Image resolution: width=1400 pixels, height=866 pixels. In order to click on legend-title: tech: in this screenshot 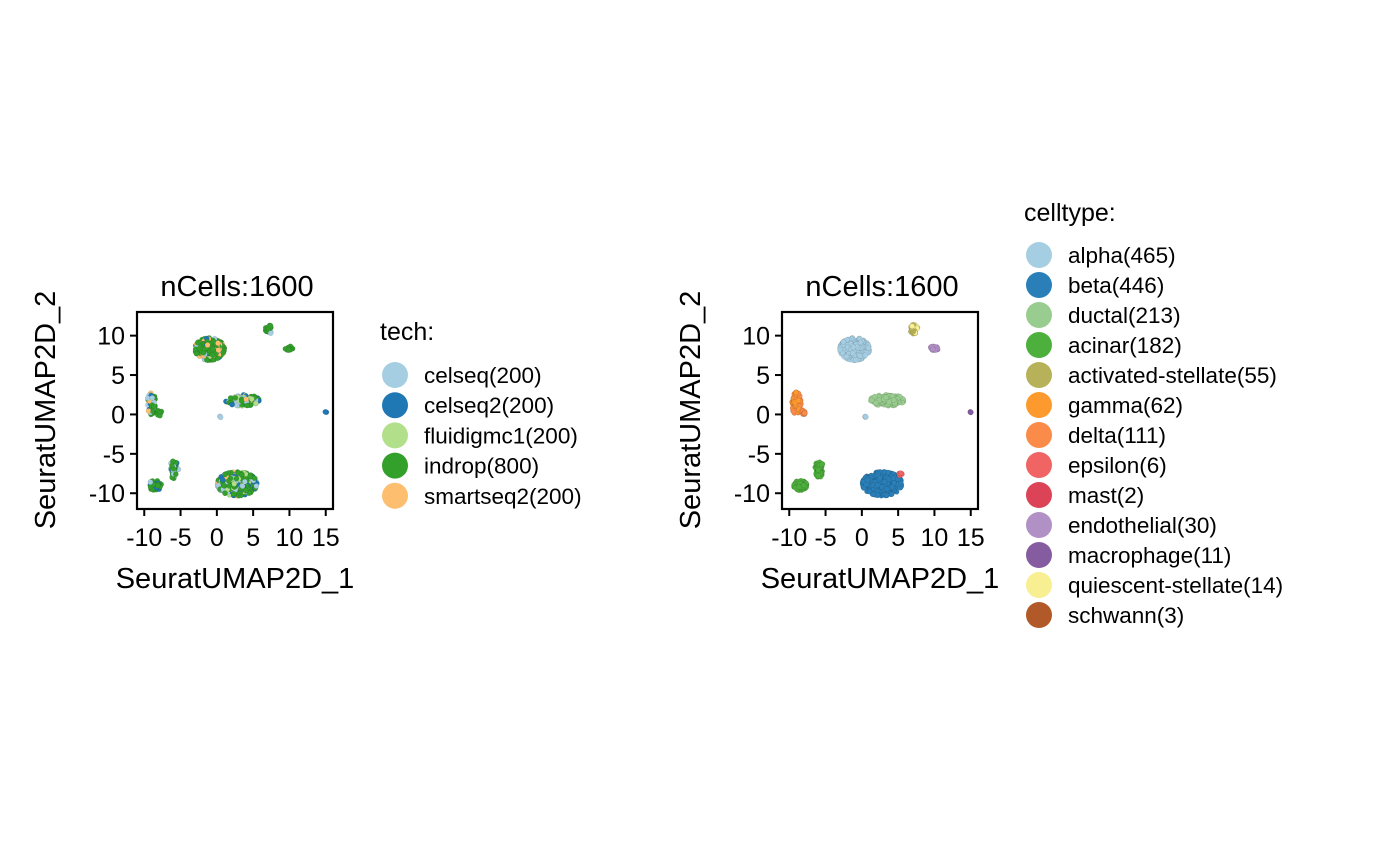, I will do `click(407, 332)`.